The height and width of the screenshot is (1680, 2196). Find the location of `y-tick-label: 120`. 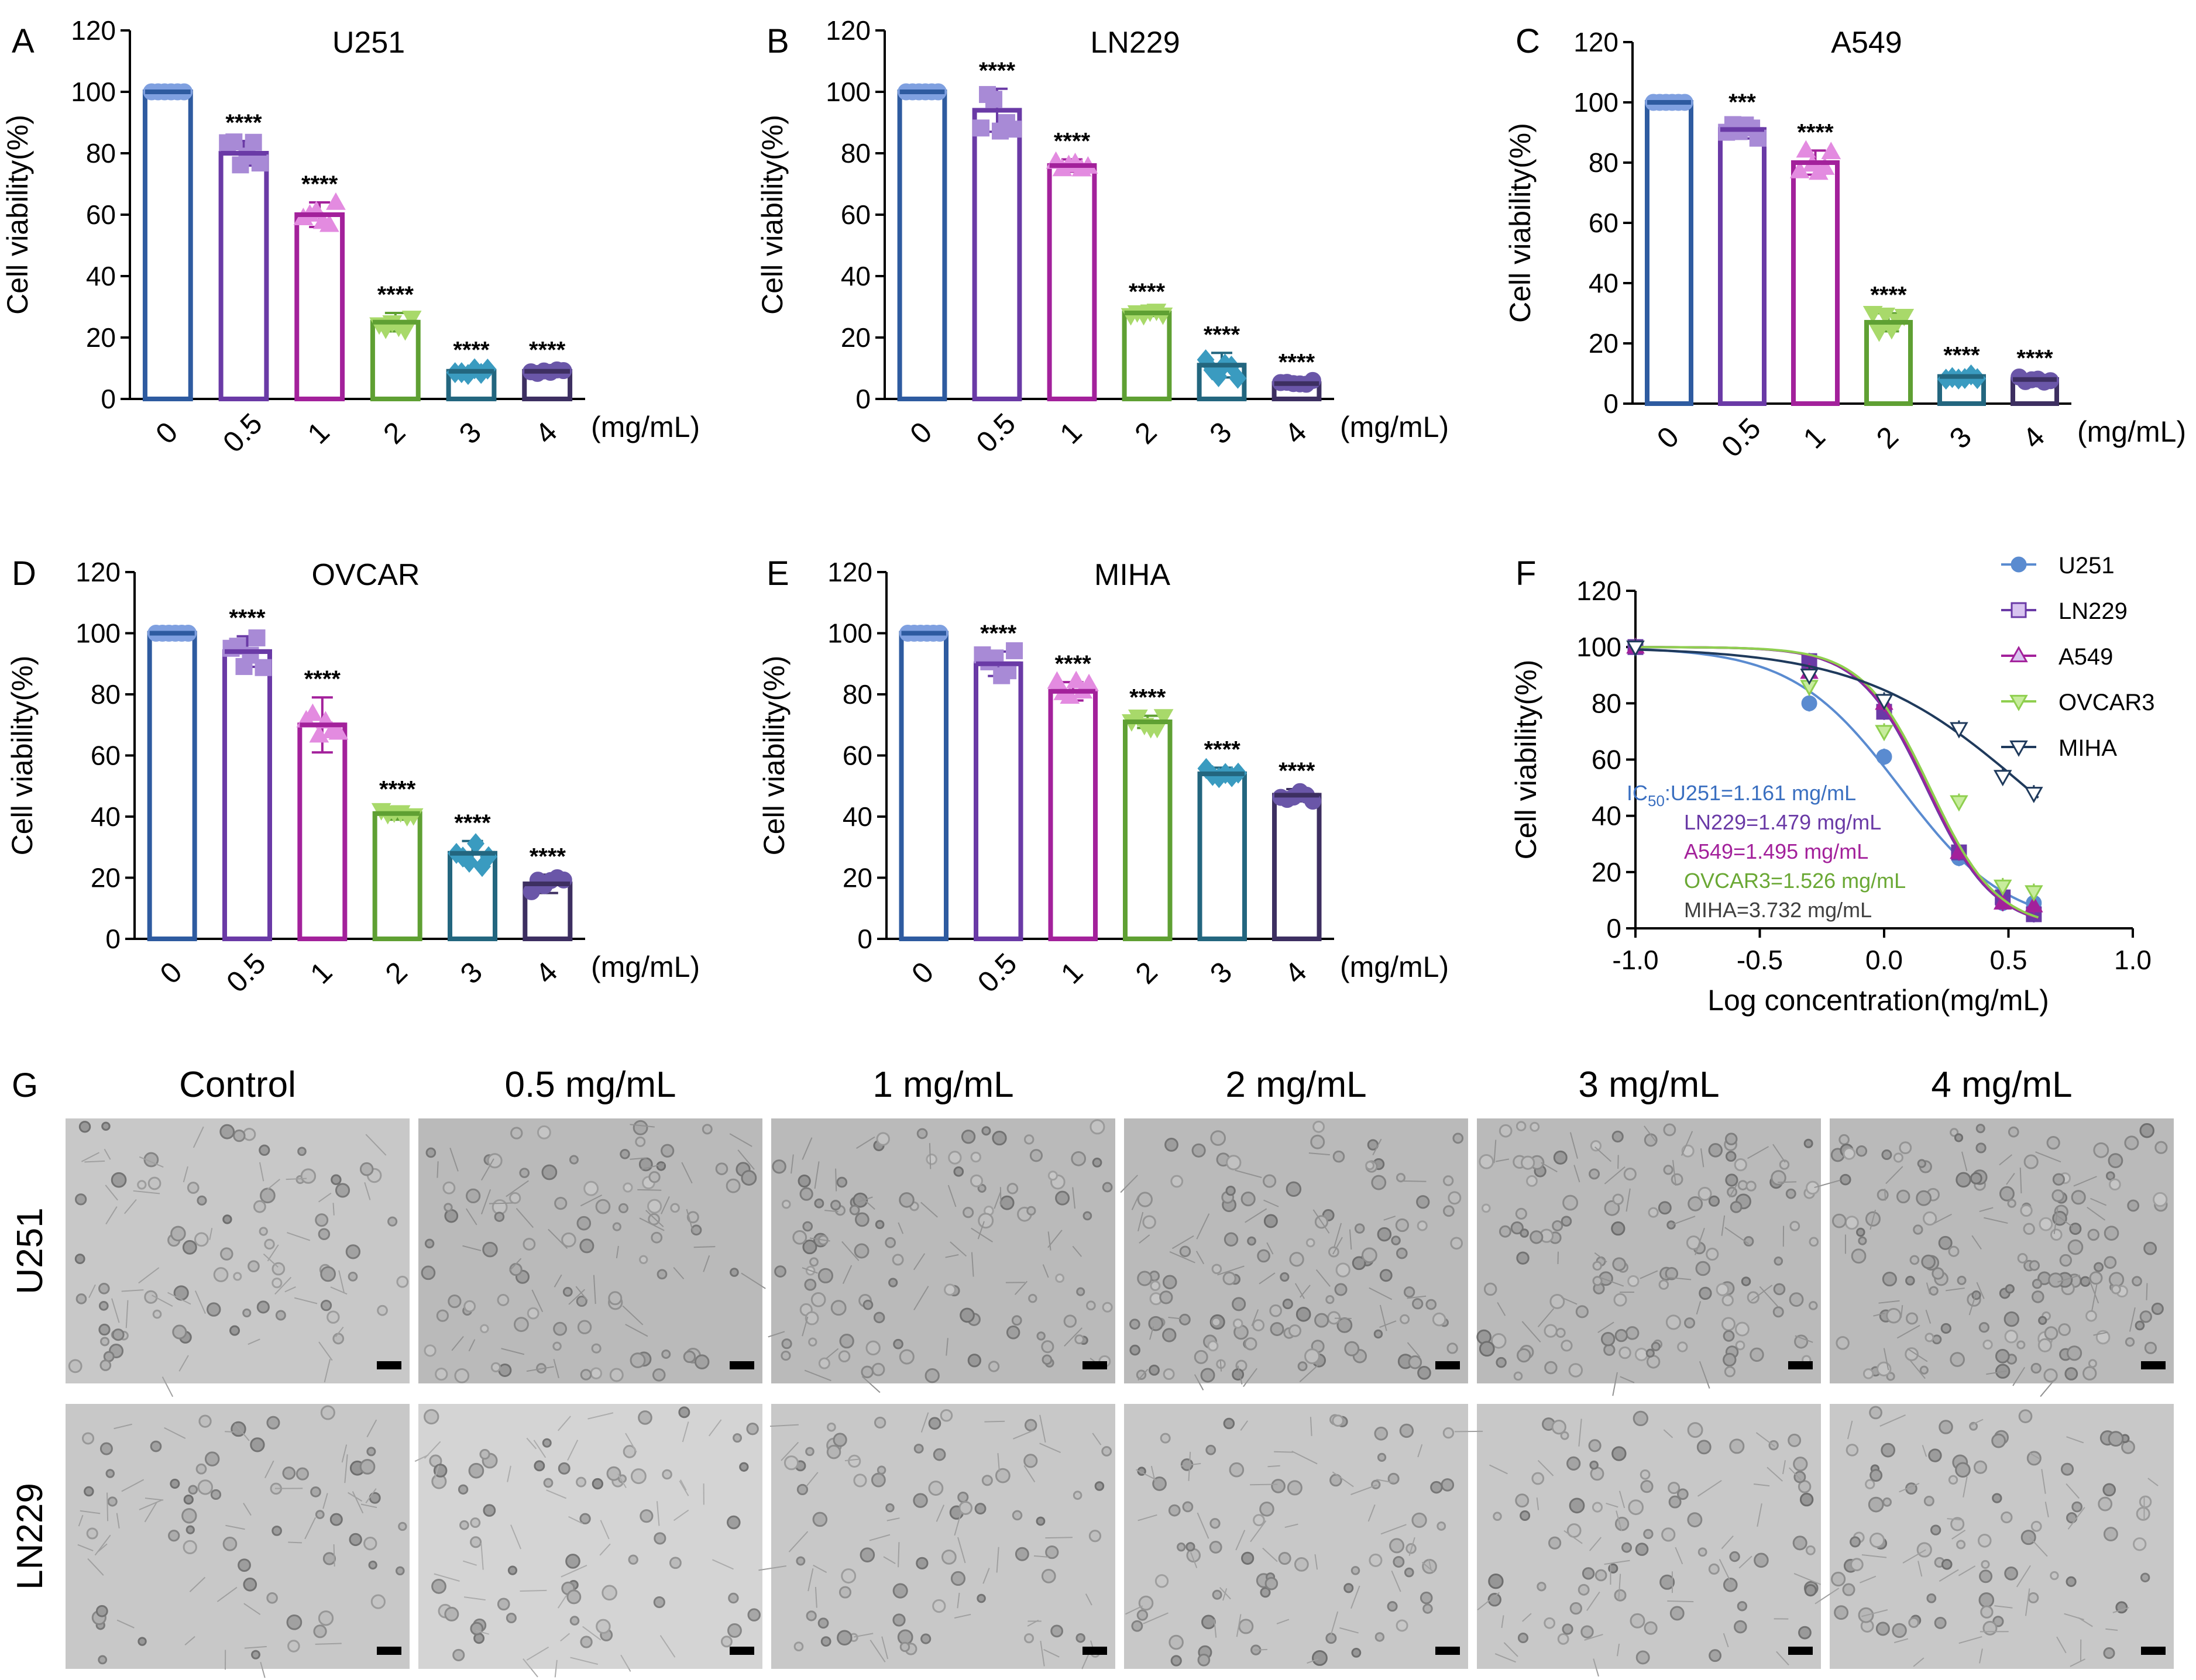

y-tick-label: 120 is located at coordinates (93, 30).